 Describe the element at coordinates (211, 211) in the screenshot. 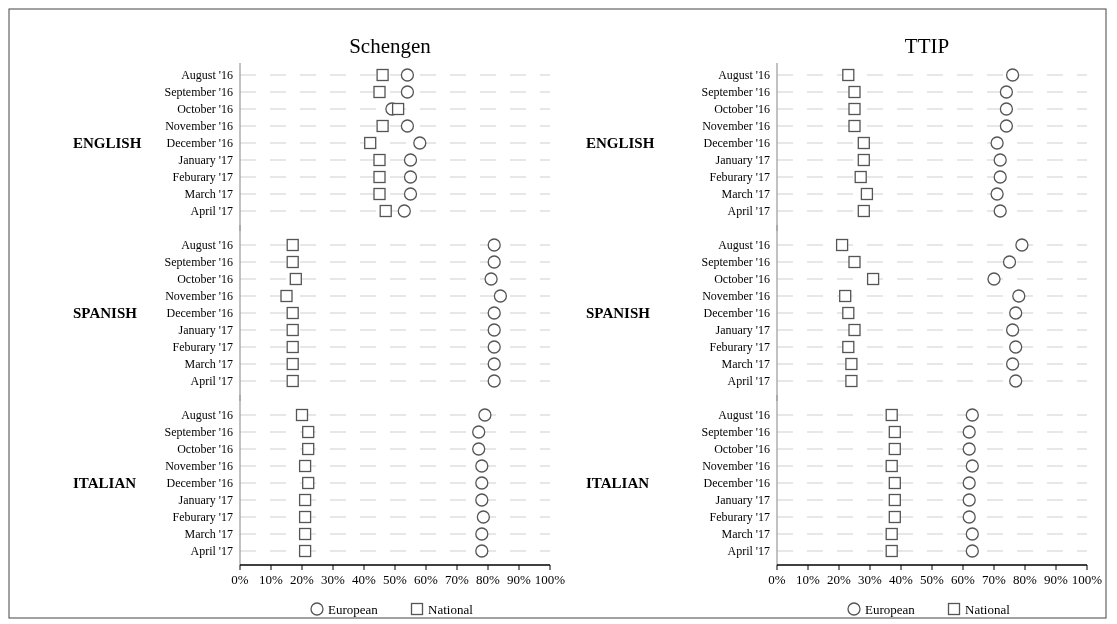

I see `y-tick-label: April '17` at that location.